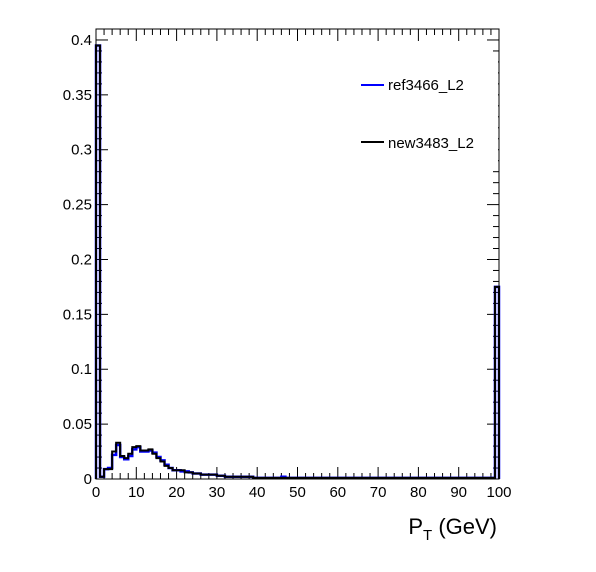 Image resolution: width=596 pixels, height=572 pixels. What do you see at coordinates (81, 369) in the screenshot?
I see `y-tick-label: 0.1` at bounding box center [81, 369].